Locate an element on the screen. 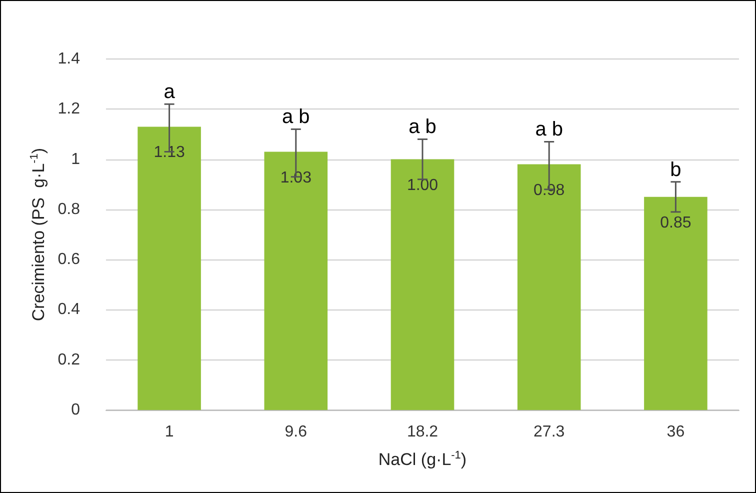 This screenshot has height=493, width=756. data-label: 0.85 is located at coordinates (676, 223).